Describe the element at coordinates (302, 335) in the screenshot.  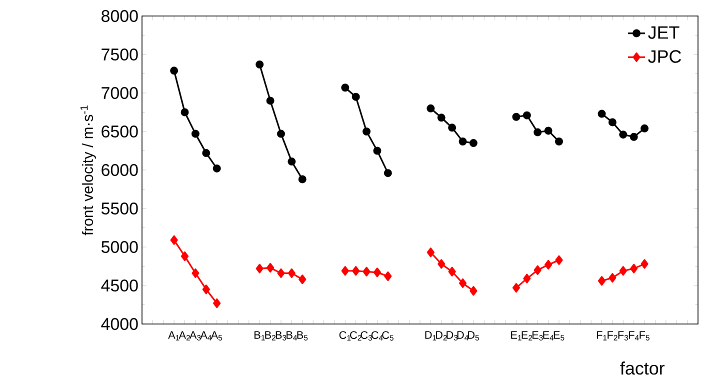
I see `x-tick-label: B$_{5}$` at that location.